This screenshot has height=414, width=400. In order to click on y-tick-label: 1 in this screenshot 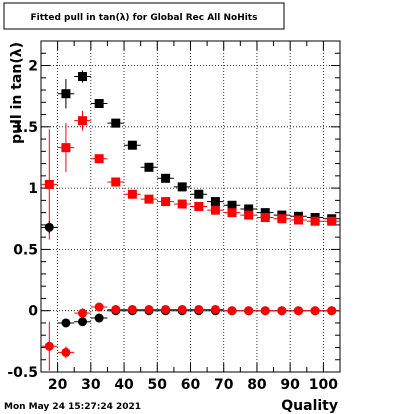, I will do `click(33, 189)`.